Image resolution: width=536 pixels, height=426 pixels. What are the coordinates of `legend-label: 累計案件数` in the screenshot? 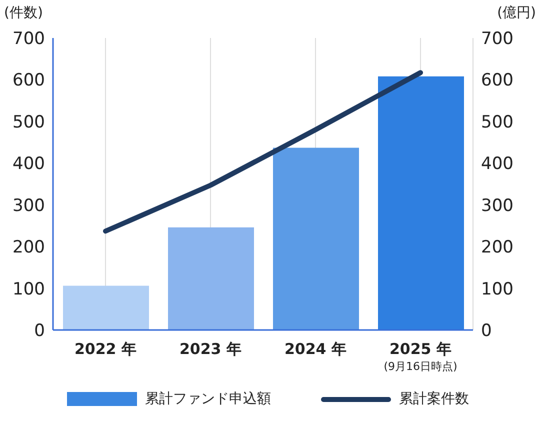 It's located at (434, 399).